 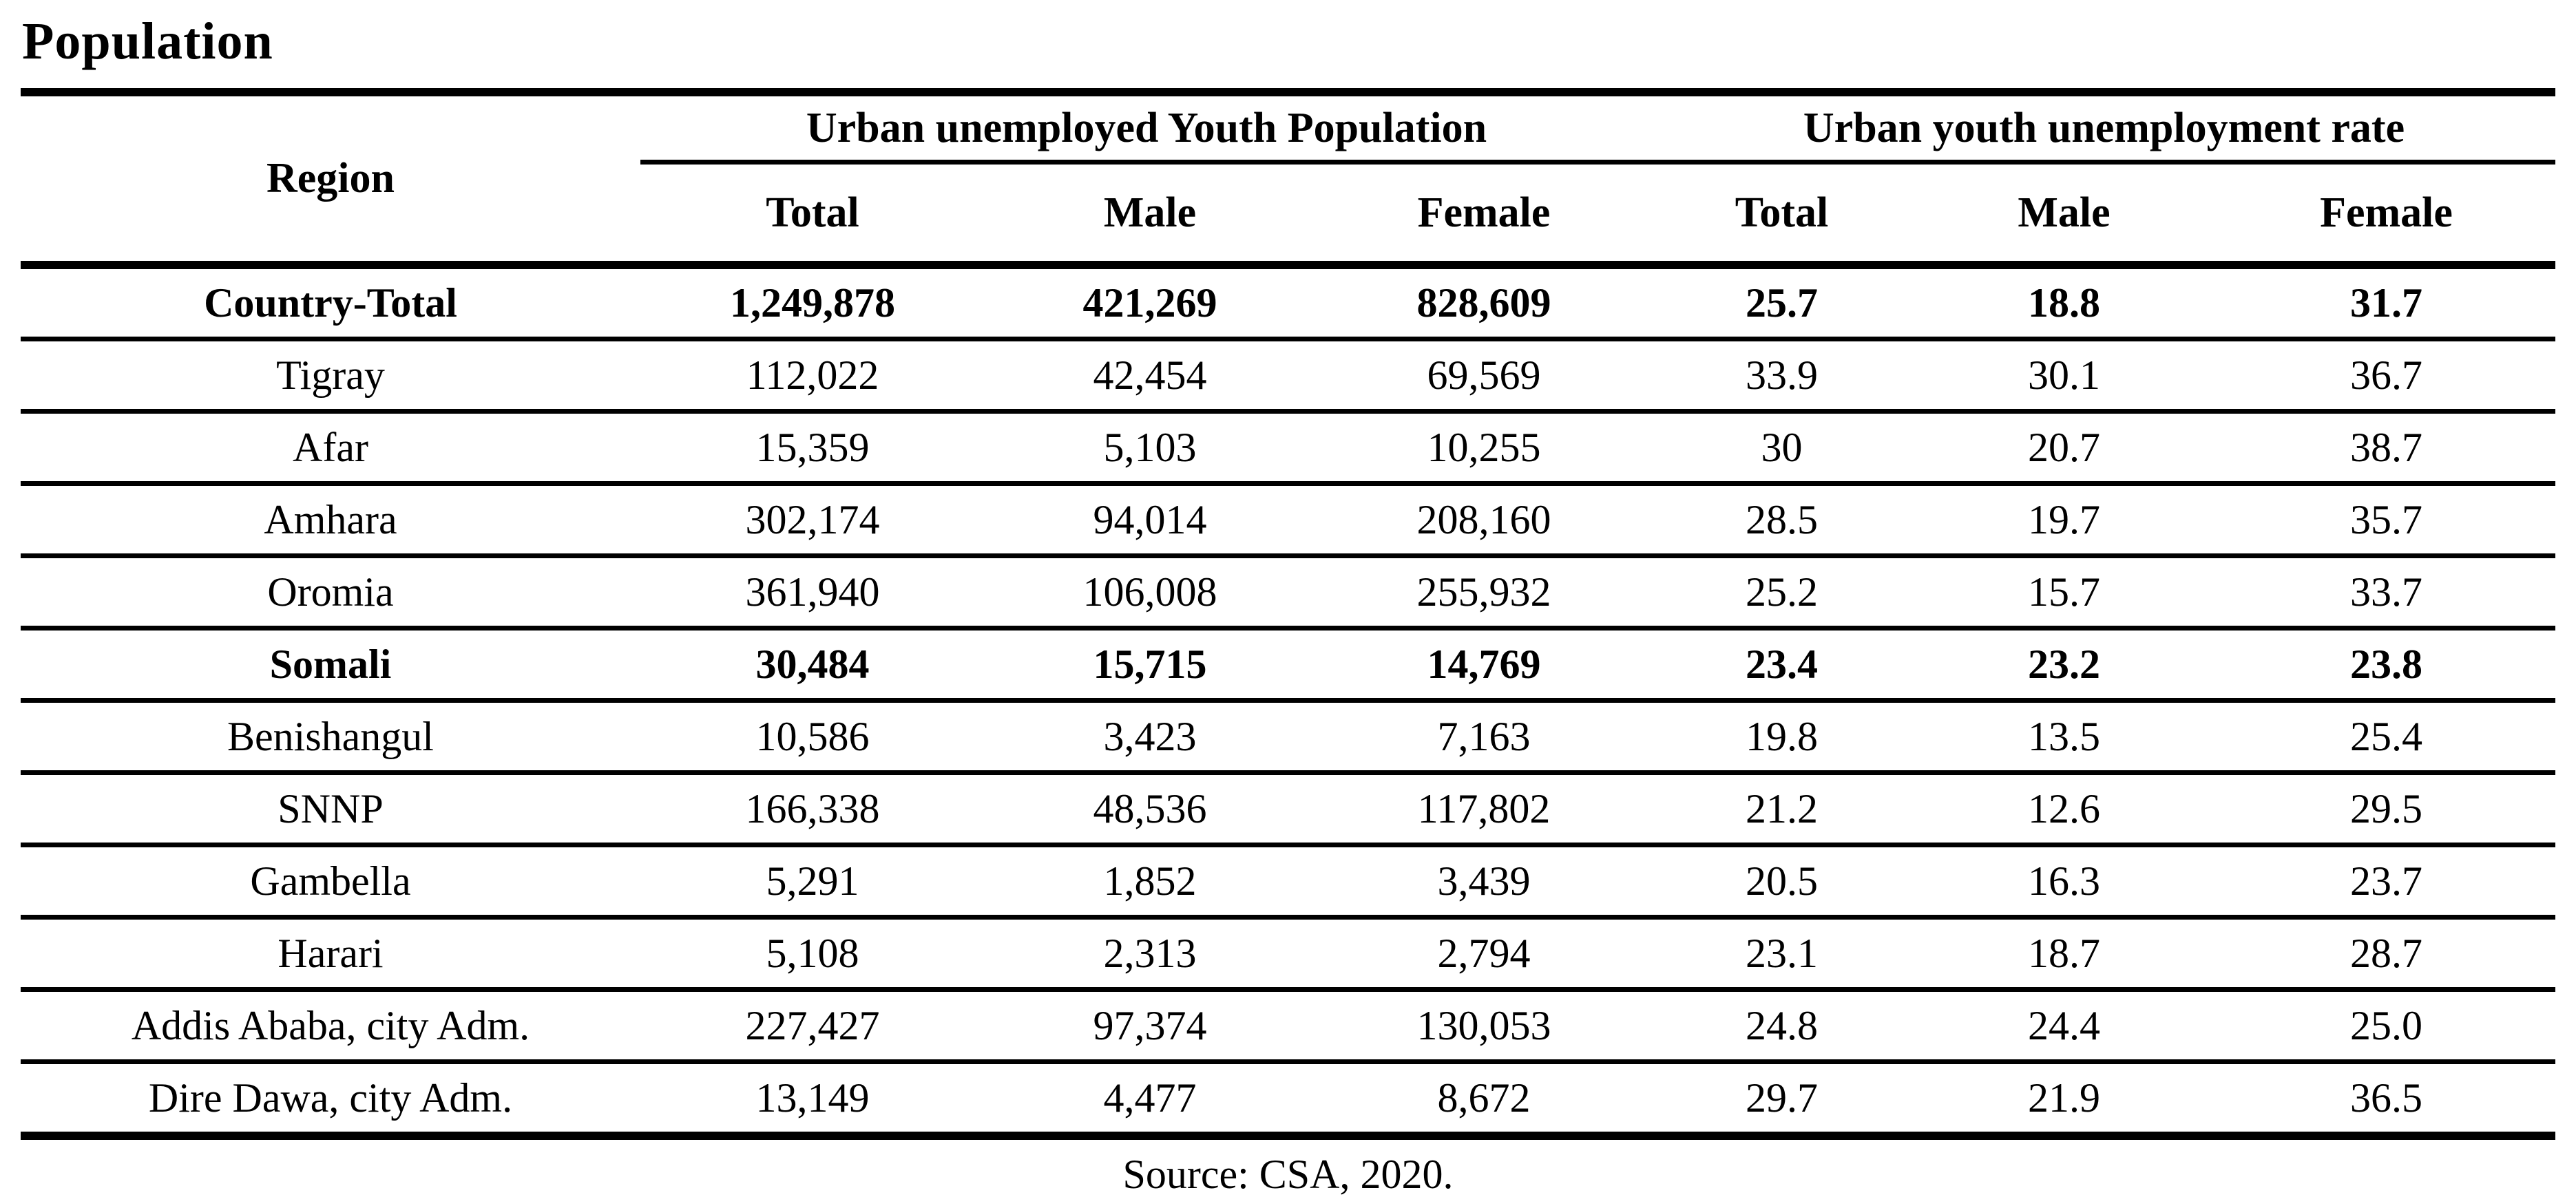 What do you see at coordinates (2064, 954) in the screenshot?
I see `value-cell: 18.7` at bounding box center [2064, 954].